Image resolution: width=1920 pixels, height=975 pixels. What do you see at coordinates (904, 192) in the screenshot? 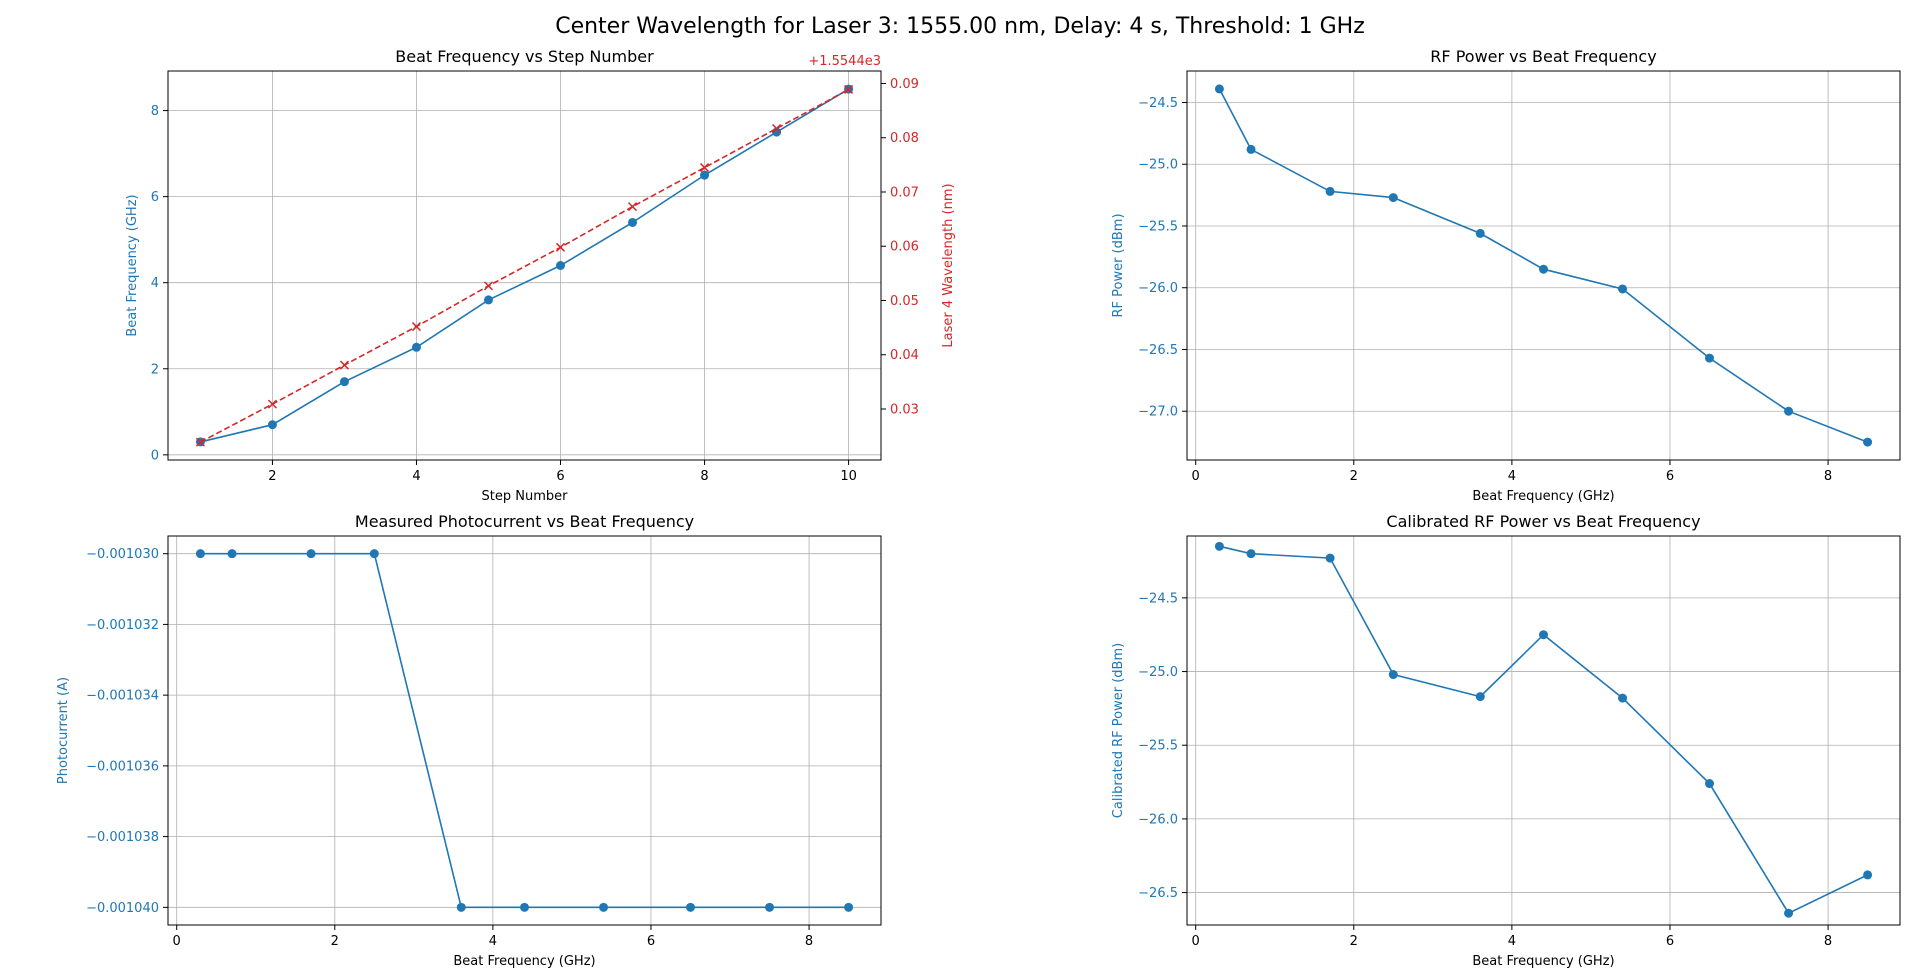
I see `y2-tick-label: 0.07` at bounding box center [904, 192].